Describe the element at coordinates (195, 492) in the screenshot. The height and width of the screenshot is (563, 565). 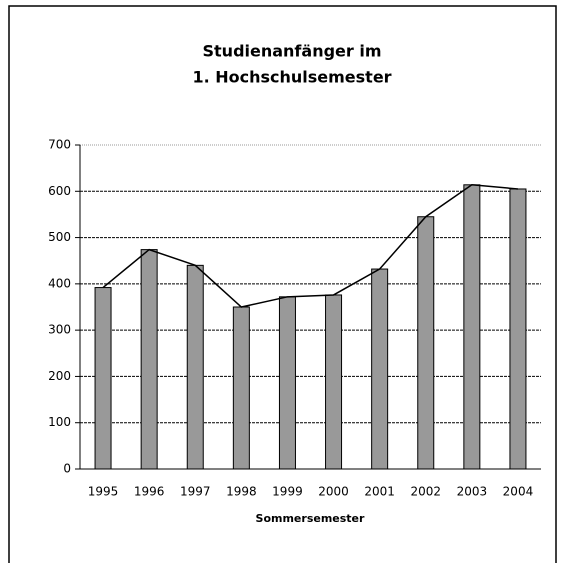
I see `x-tick-label: 1997` at that location.